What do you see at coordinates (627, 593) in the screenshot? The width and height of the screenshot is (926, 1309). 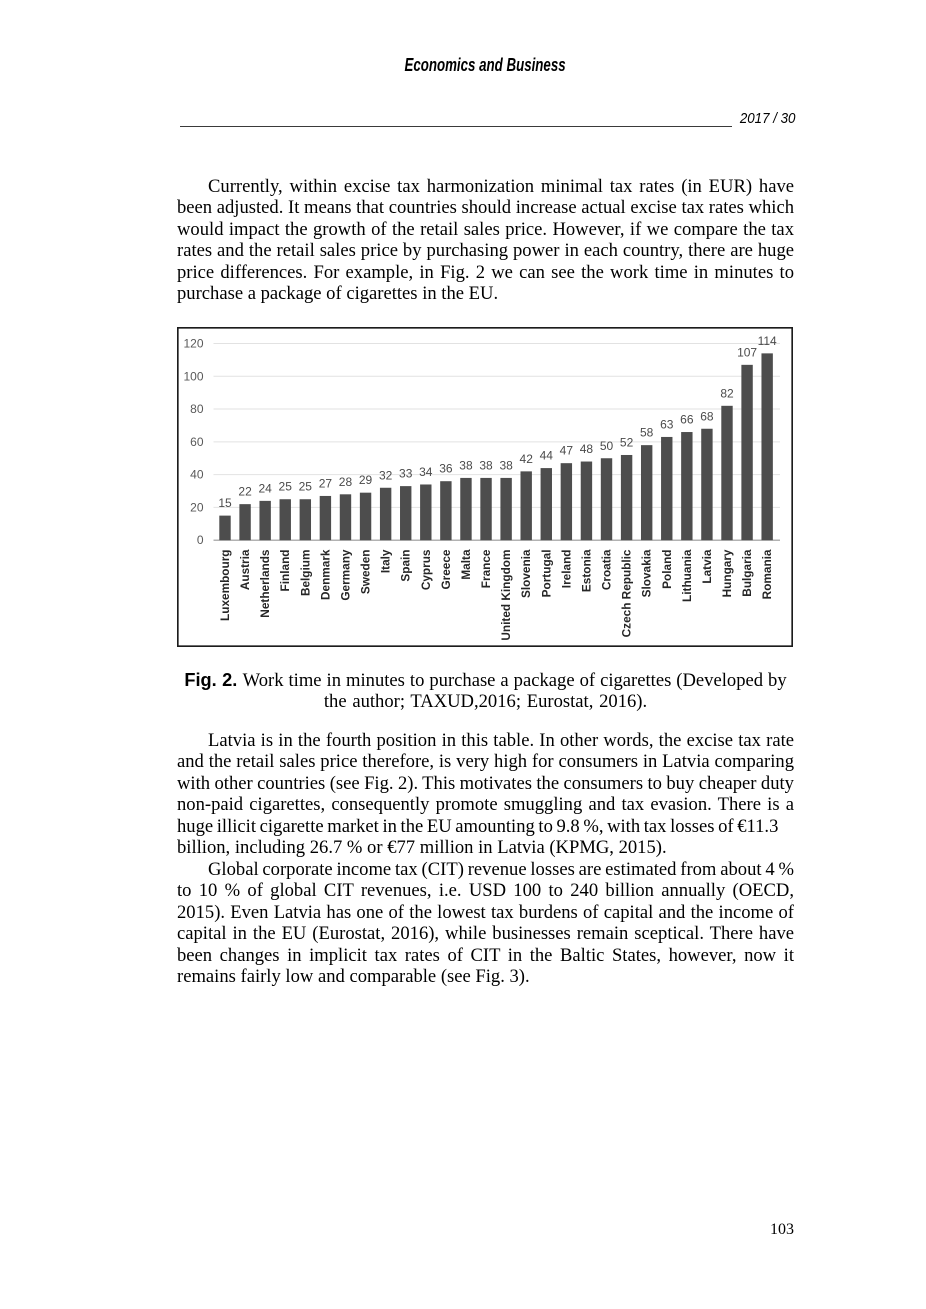 I see `svg-text: Czech Republic` at bounding box center [627, 593].